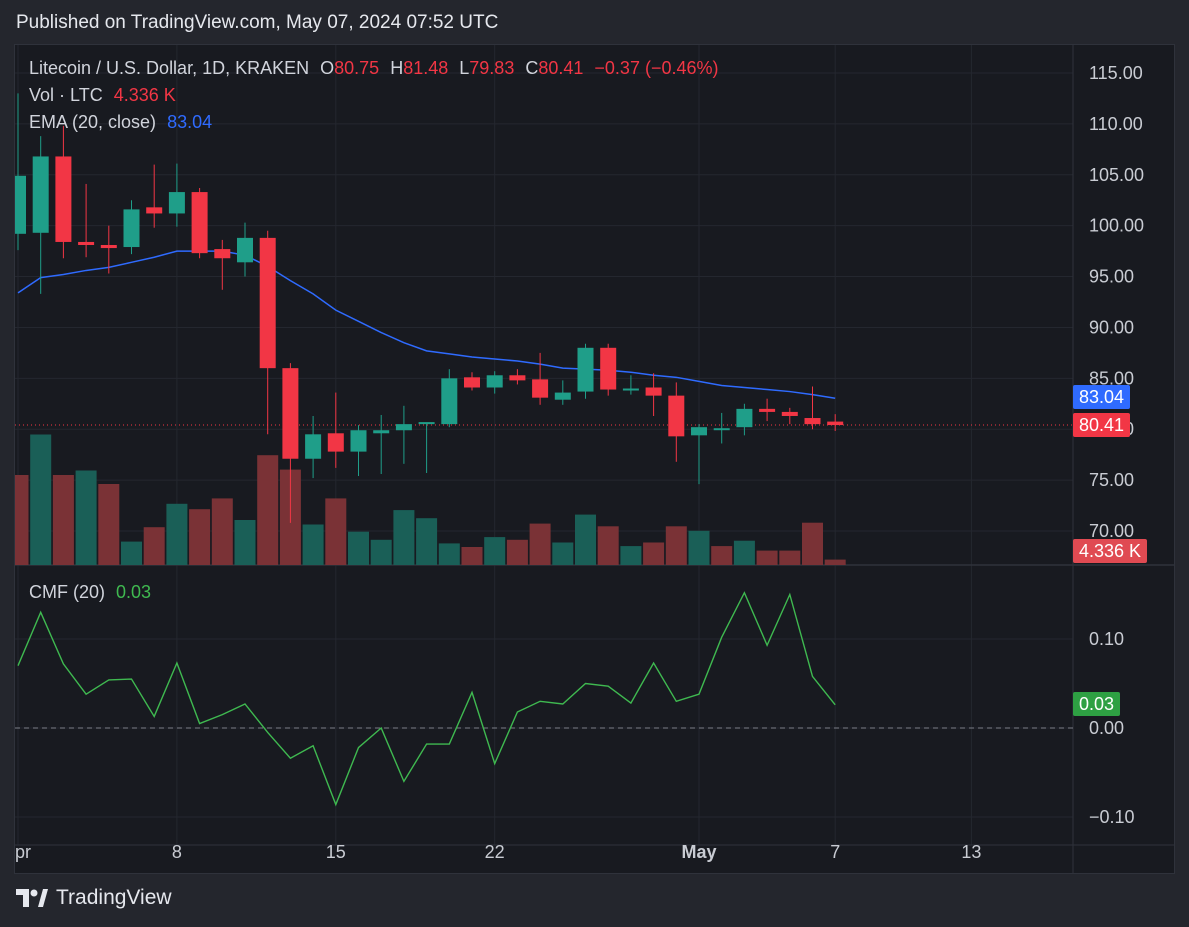 This screenshot has width=1189, height=927. What do you see at coordinates (144, 95) in the screenshot?
I see `volume-legend-value: 4.336 K` at bounding box center [144, 95].